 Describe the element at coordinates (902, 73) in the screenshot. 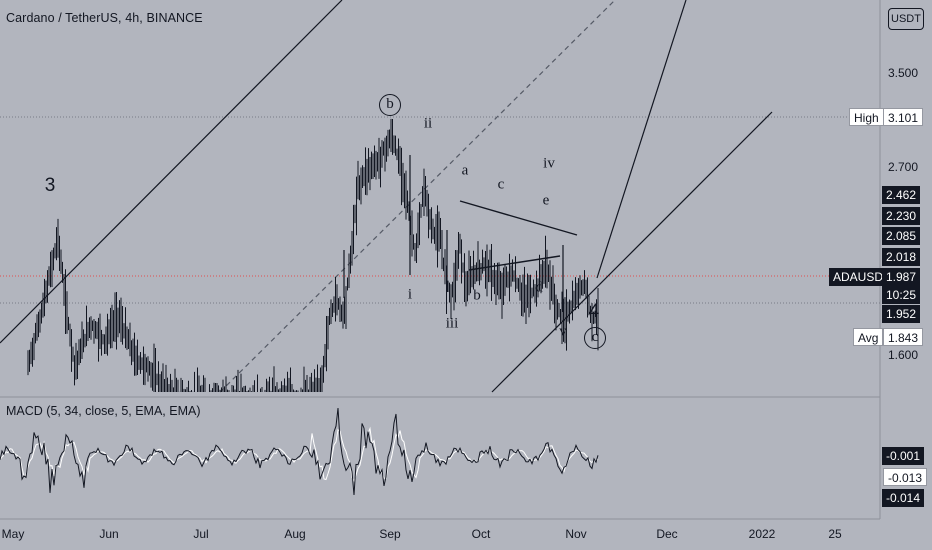

I see `price-tick-label: 3.500` at that location.